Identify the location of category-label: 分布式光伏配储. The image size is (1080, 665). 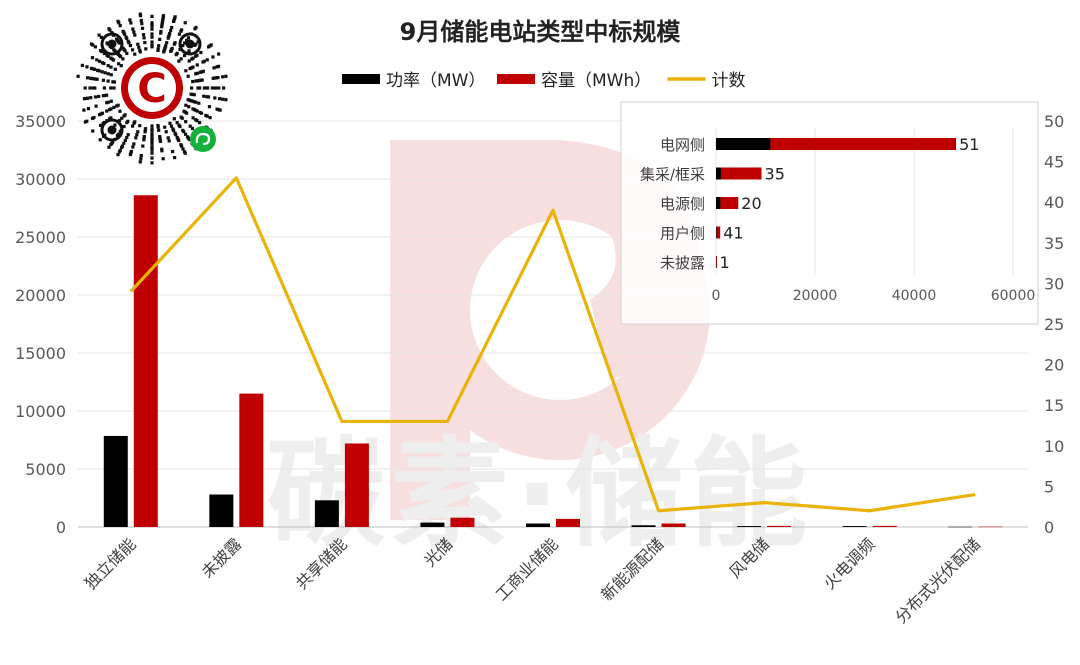
(937, 580).